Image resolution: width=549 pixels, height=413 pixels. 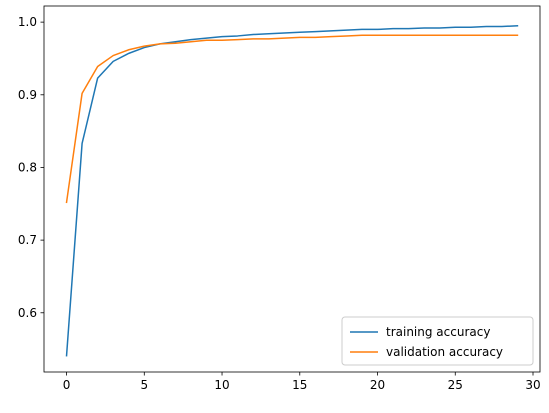 I want to click on x-tick-label: 25, so click(x=455, y=385).